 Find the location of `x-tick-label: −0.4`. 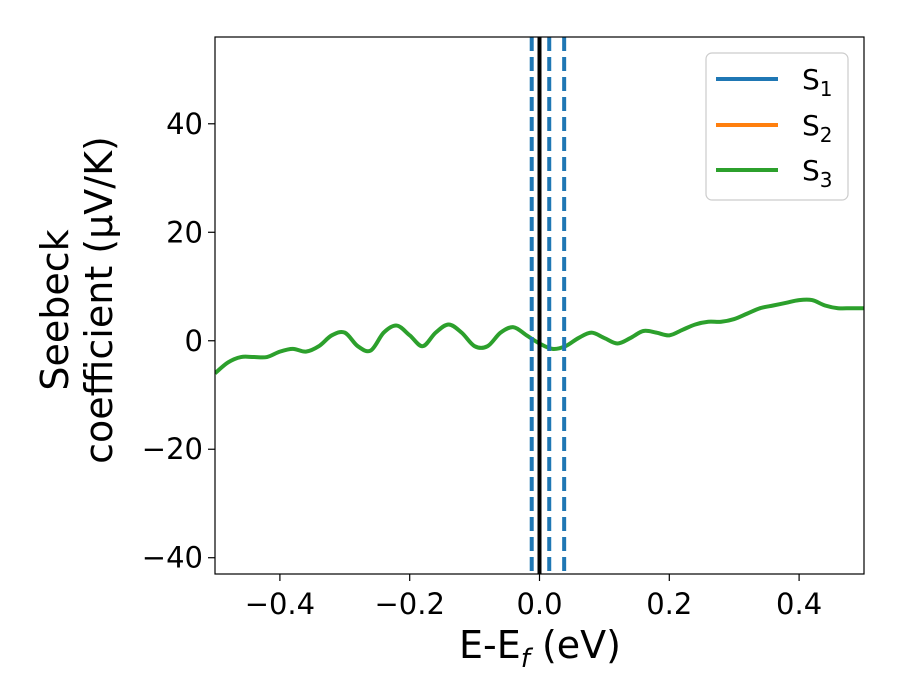

x-tick-label: −0.4 is located at coordinates (280, 604).